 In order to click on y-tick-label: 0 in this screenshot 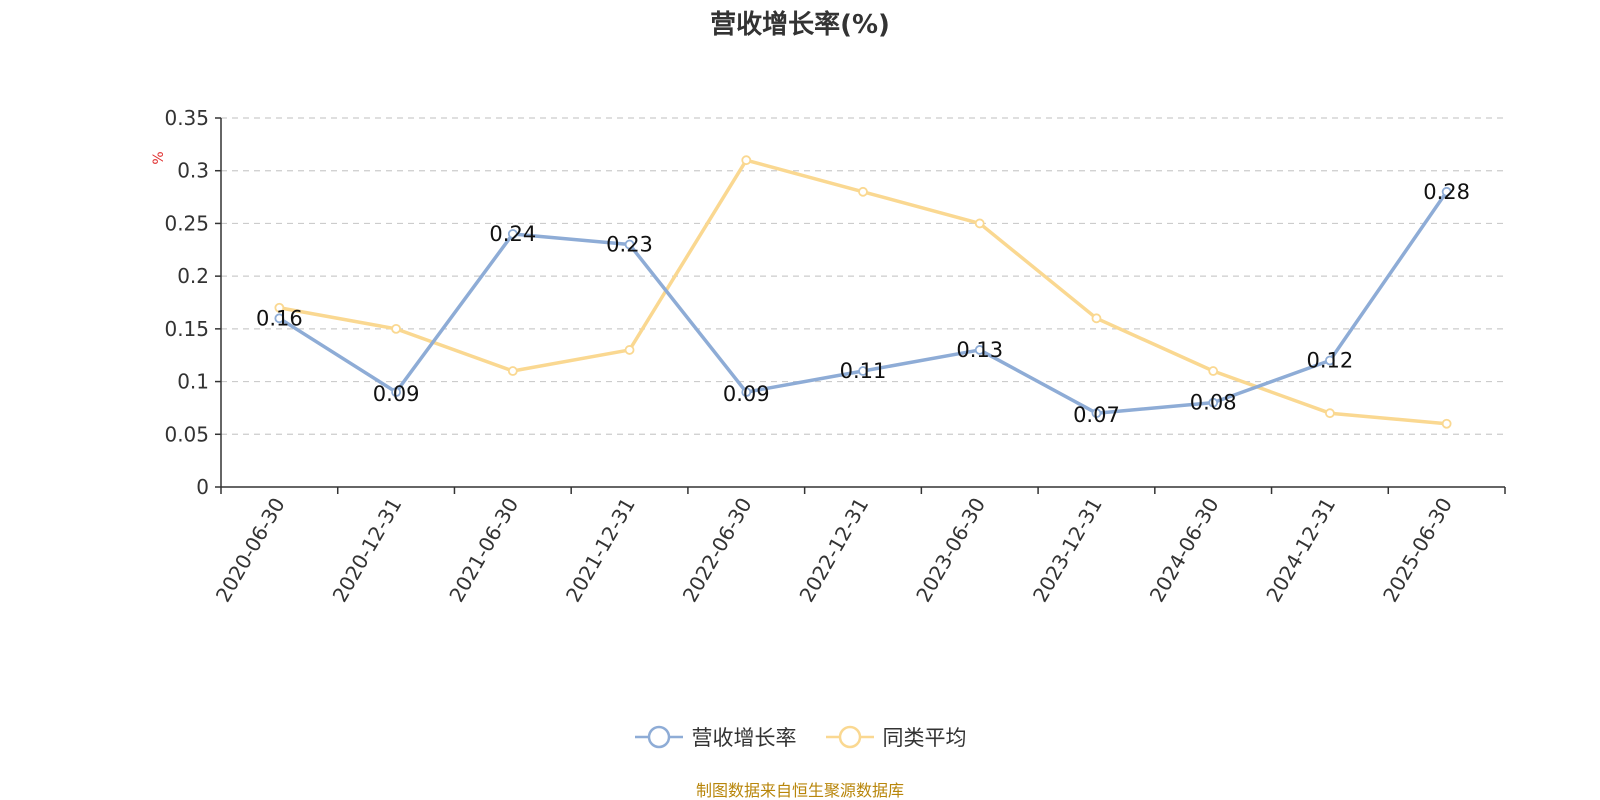, I will do `click(202, 487)`.